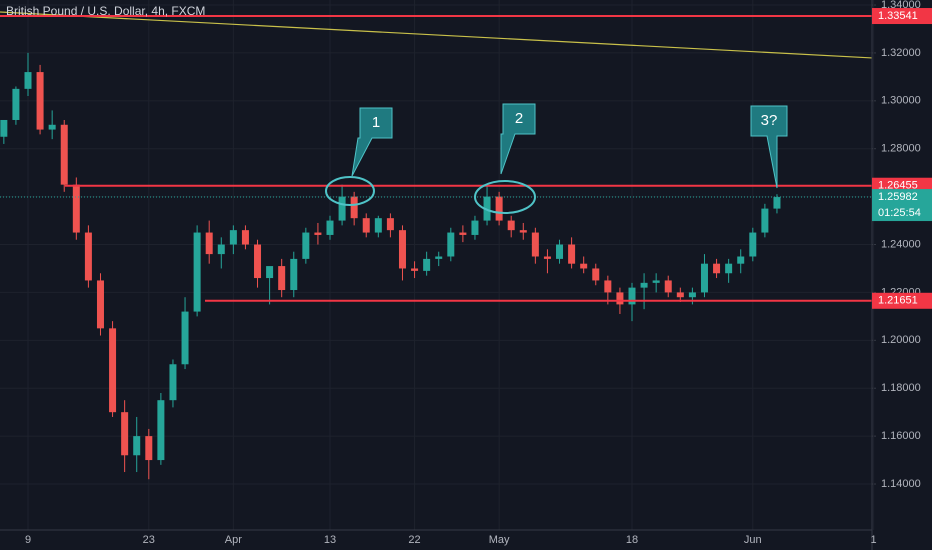 This screenshot has width=932, height=550. Describe the element at coordinates (901, 149) in the screenshot. I see `y-tick-label: 1.28000` at that location.